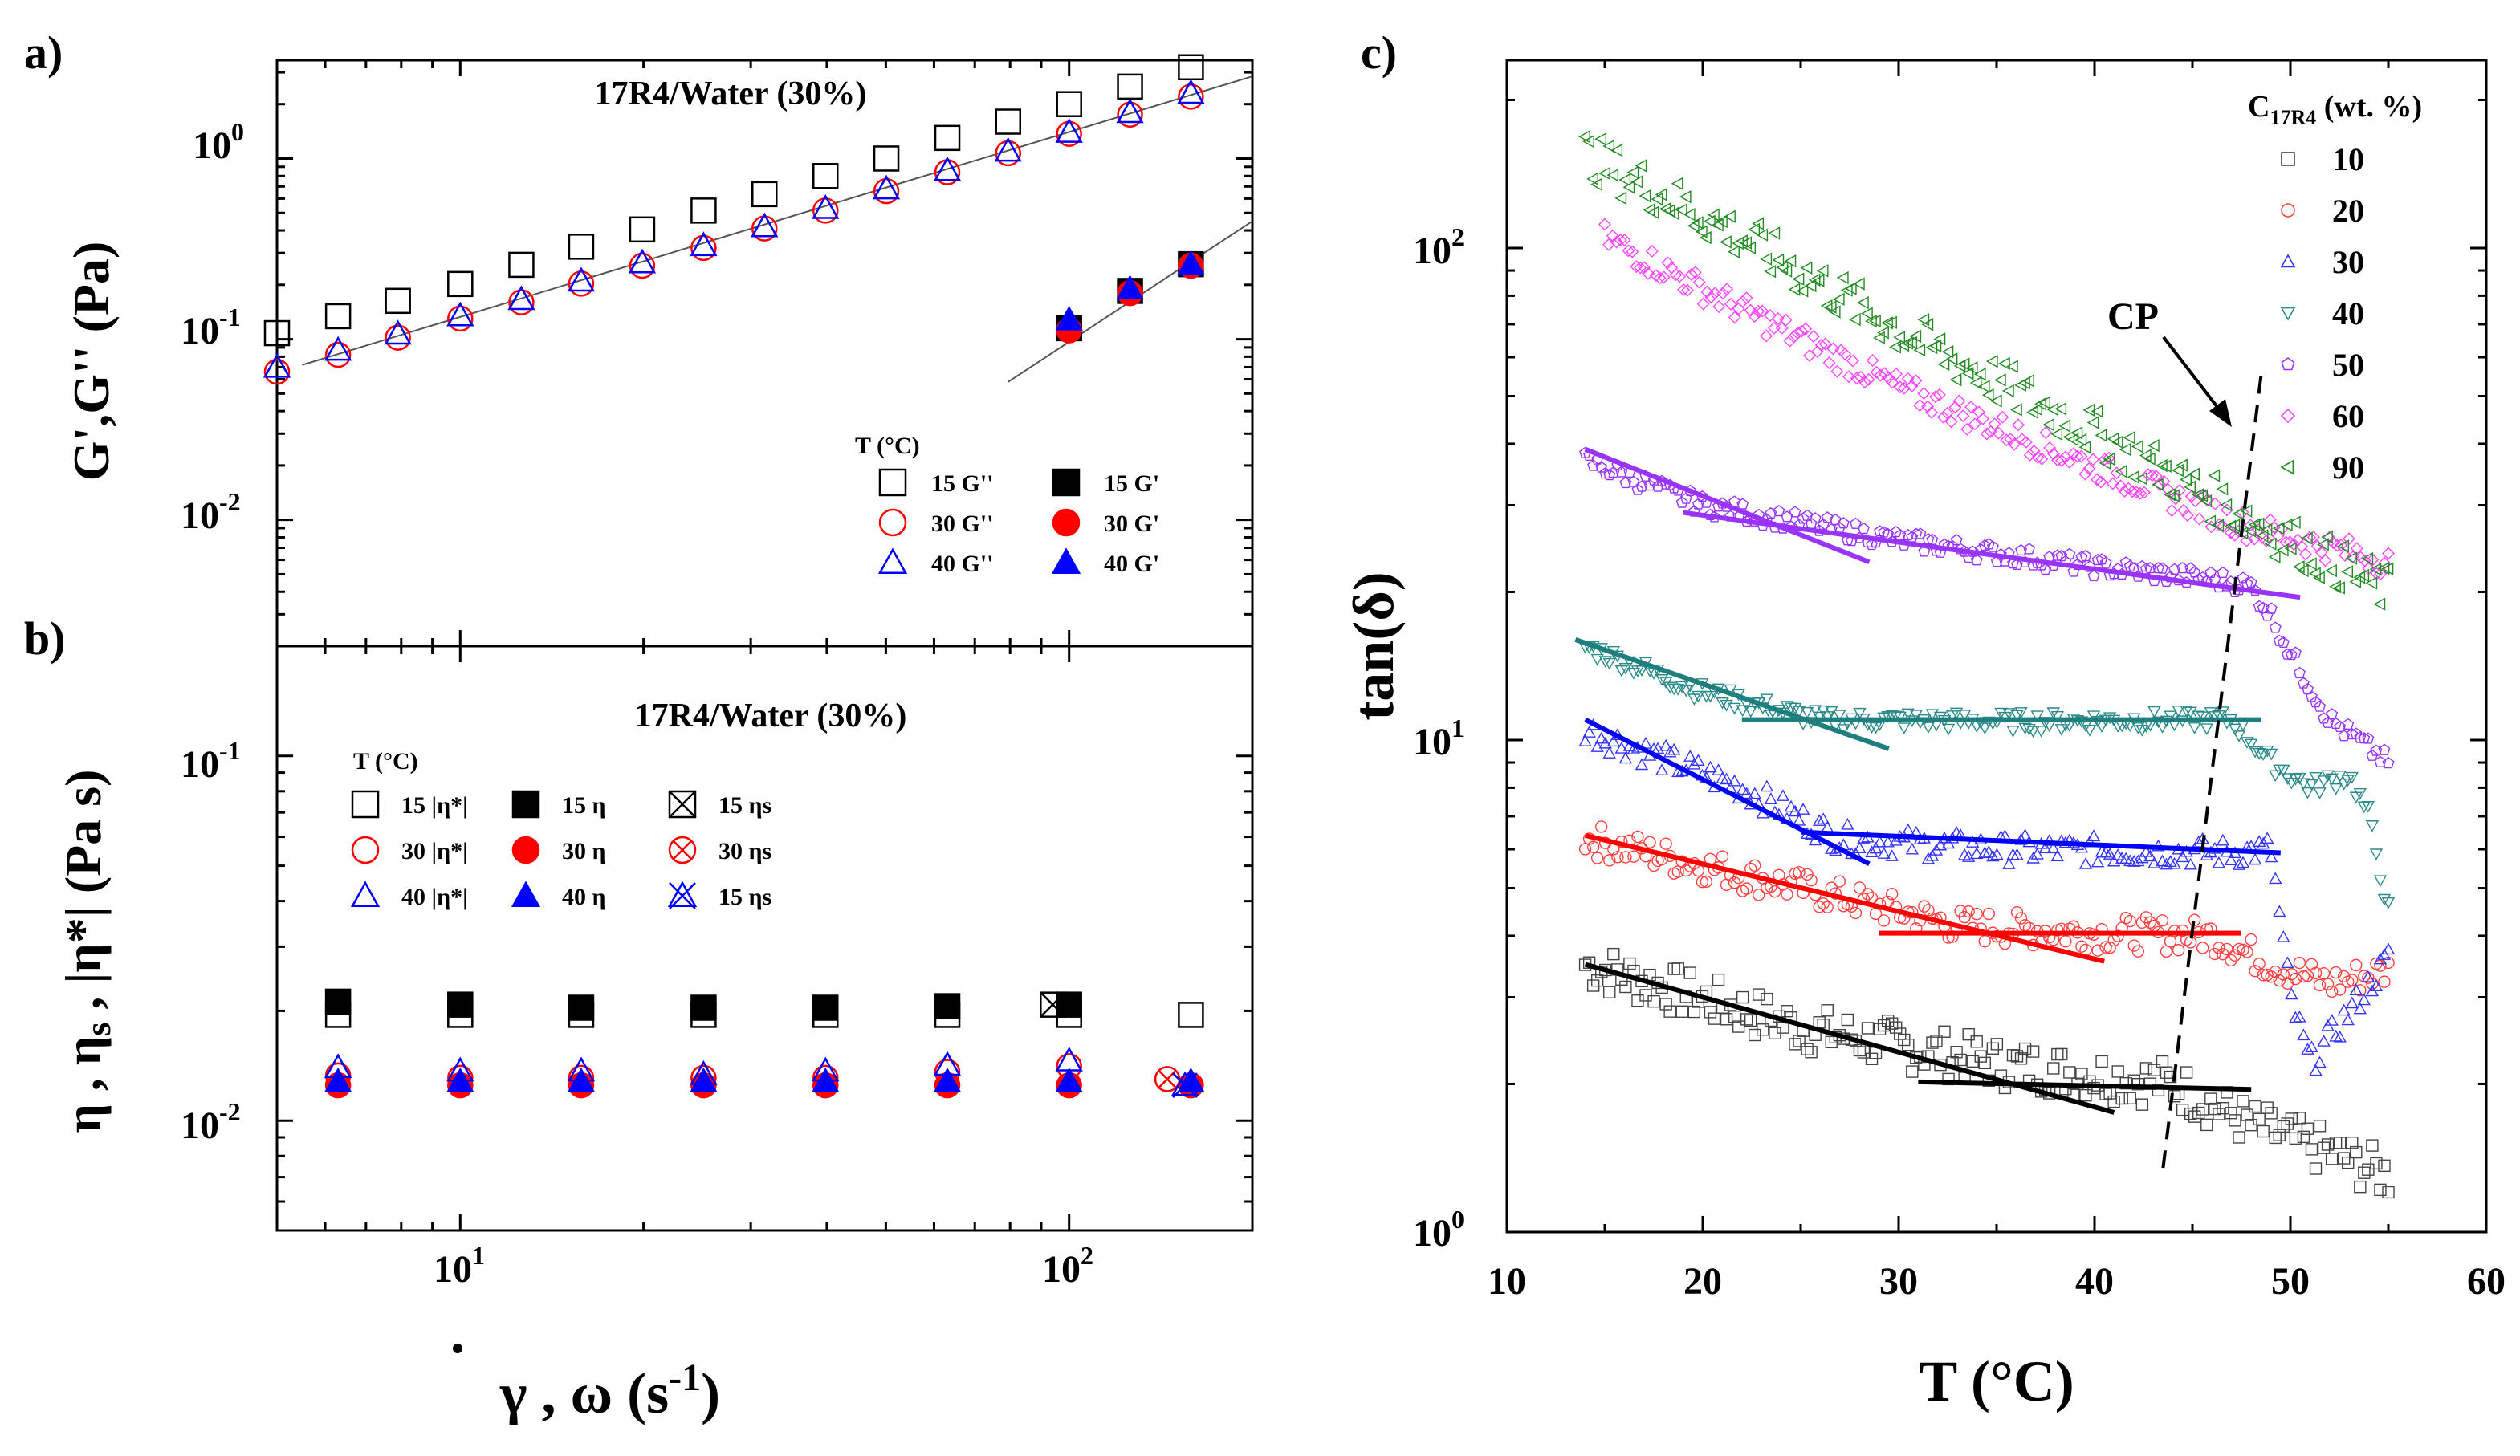 This screenshot has height=1456, width=2520. I want to click on legend-entry-15-G2: 15 G'', so click(962, 483).